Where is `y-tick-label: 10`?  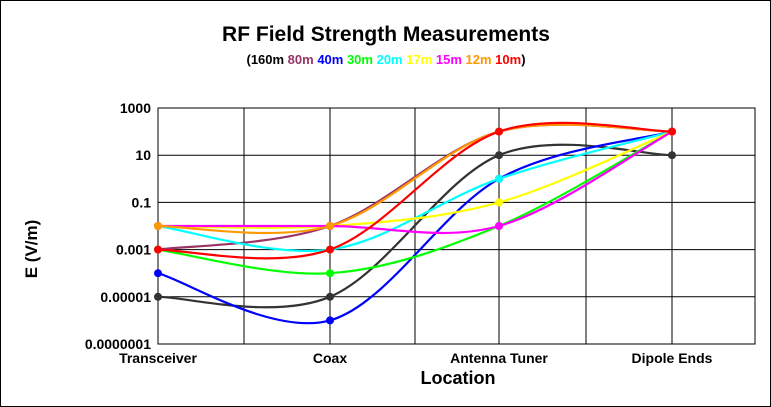
y-tick-label: 10 is located at coordinates (143, 155).